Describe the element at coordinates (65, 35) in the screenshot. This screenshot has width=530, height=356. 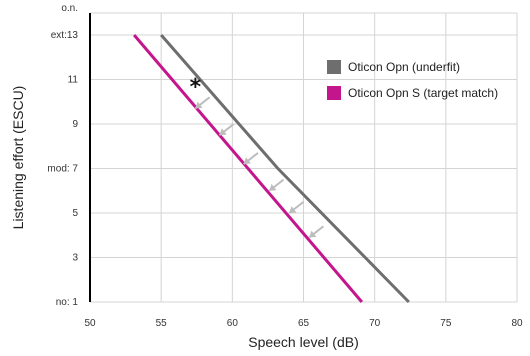
I see `y-tick-label: ext:13` at that location.